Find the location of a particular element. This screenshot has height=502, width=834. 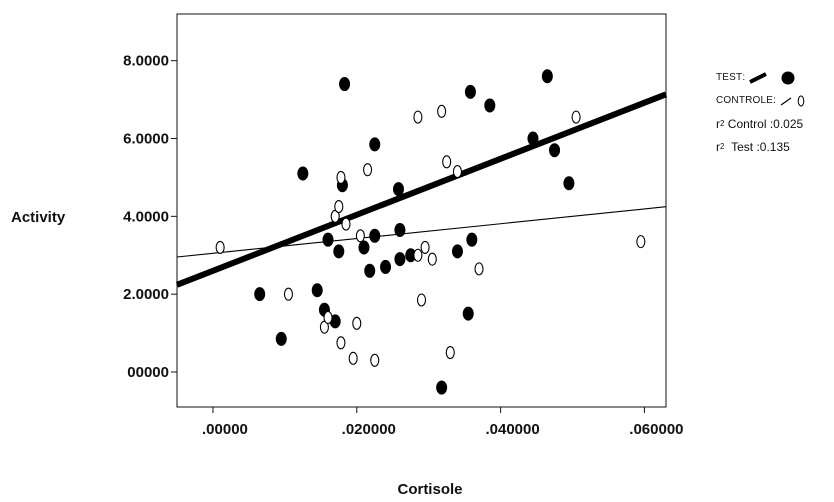

legend-entry-controle: CONTROLE: is located at coordinates (762, 100).